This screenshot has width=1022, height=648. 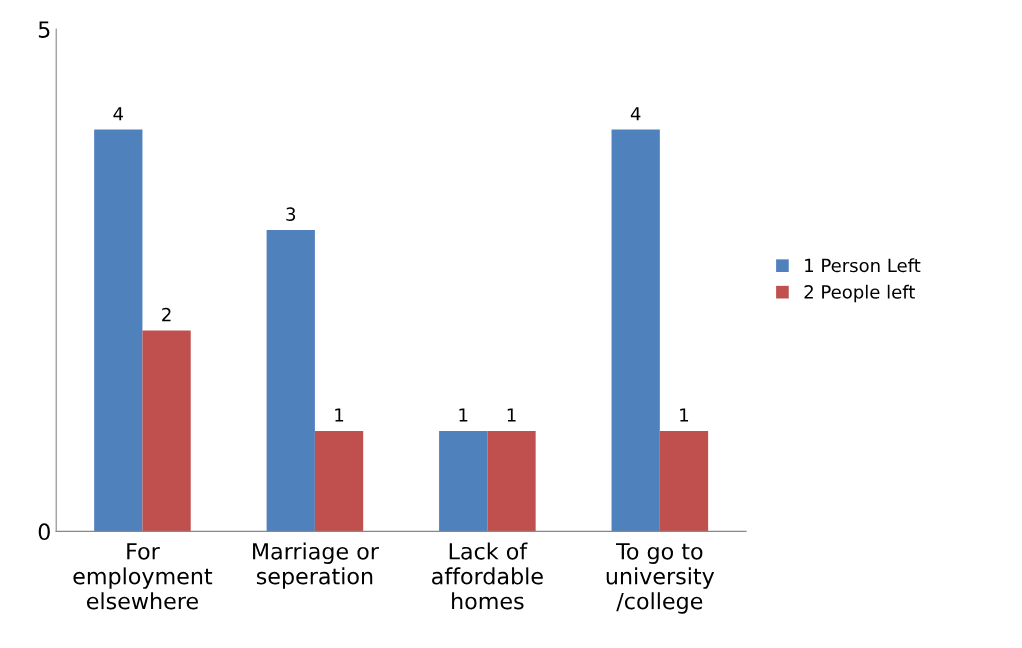 I want to click on legend-label: 1 Person Left, so click(x=863, y=265).